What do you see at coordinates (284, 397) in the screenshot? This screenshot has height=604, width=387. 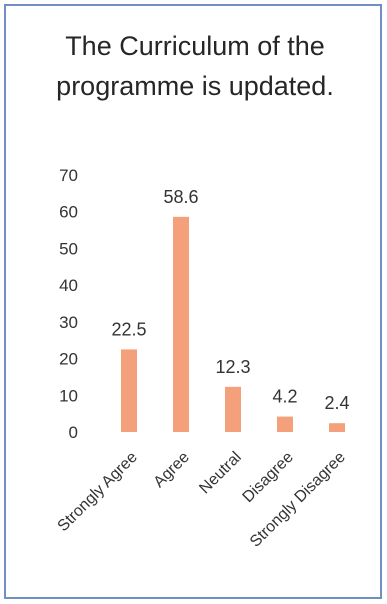 I see `data-label: 4.2` at bounding box center [284, 397].